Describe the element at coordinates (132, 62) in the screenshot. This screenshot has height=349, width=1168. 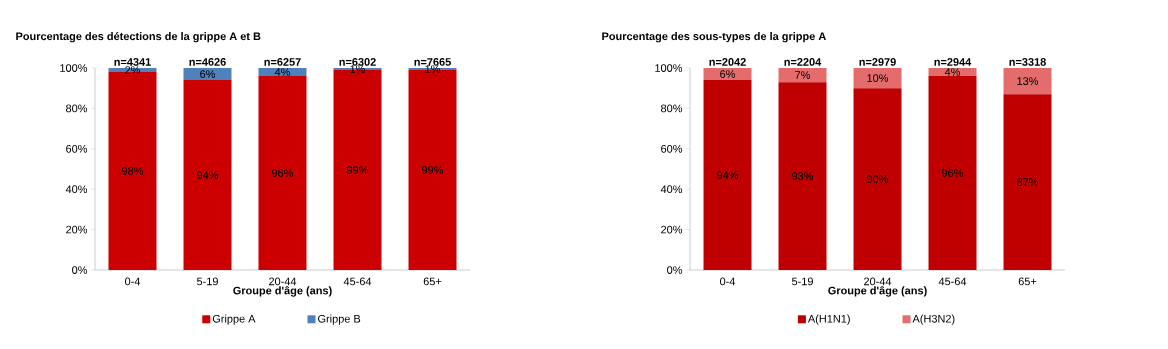
I see `text: n=4341` at that location.